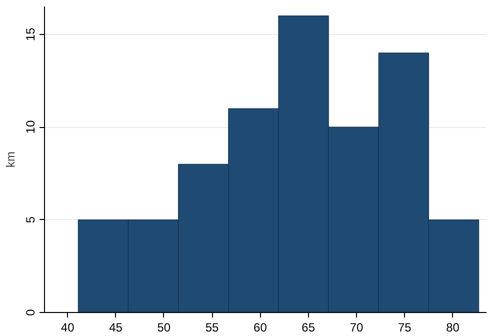 Image resolution: width=494 pixels, height=336 pixels. Describe the element at coordinates (212, 327) in the screenshot. I see `x-tick-label: 55` at that location.